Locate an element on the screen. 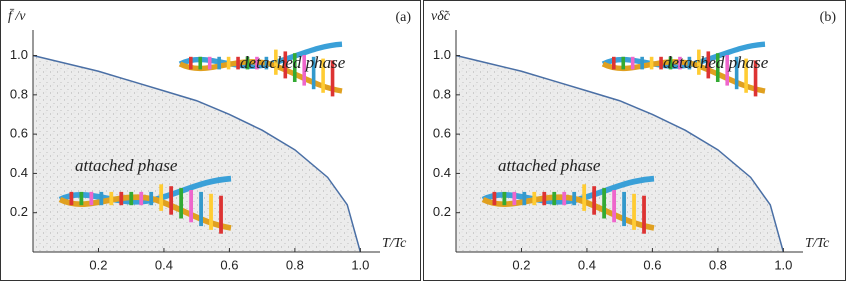 This screenshot has width=846, height=281. x-tick-label: 0.4 is located at coordinates (164, 264).